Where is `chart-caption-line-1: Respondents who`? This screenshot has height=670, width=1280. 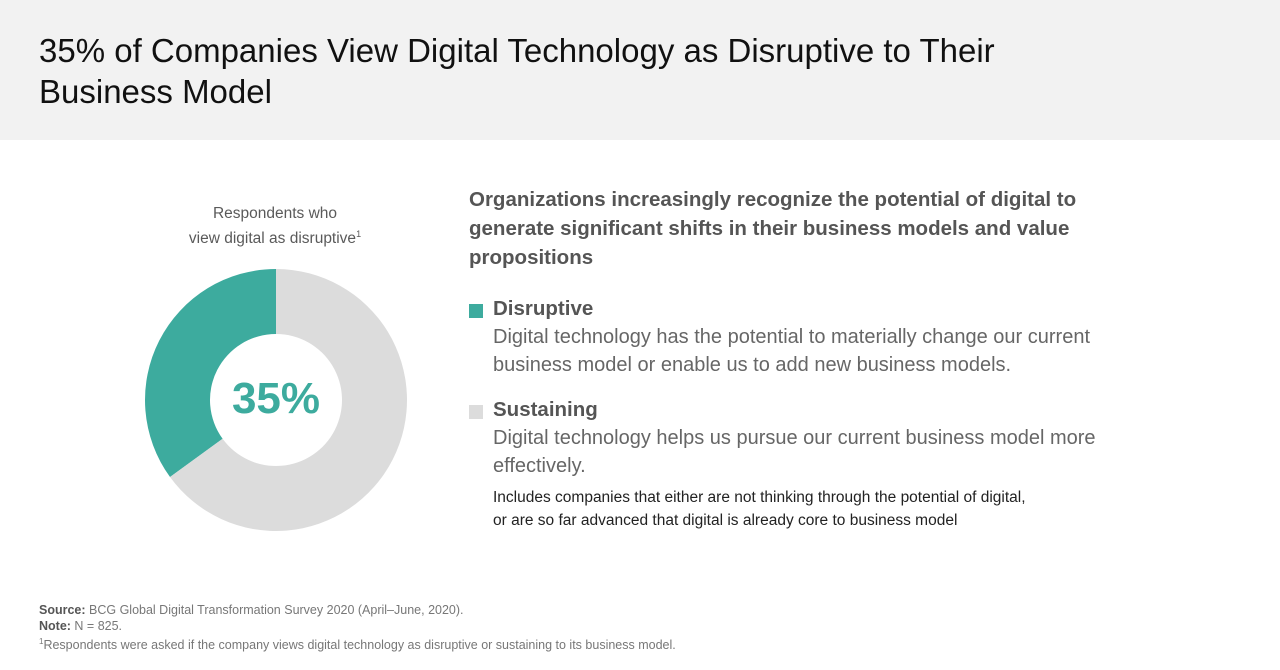
chart-caption-line-1: Respondents who is located at coordinates (275, 213).